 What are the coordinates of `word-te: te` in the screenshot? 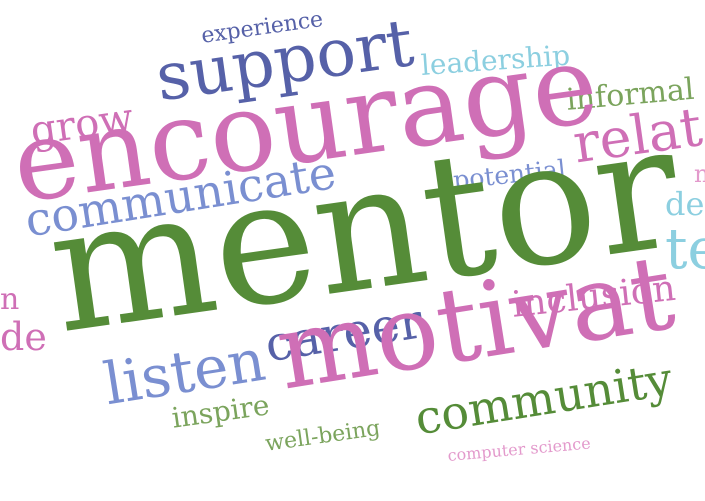 It's located at (685, 249).